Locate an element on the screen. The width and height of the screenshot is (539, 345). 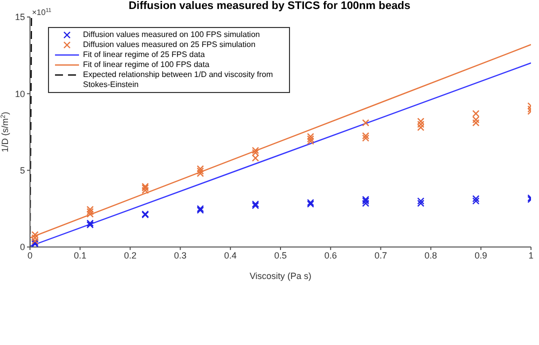
x-tick-label: 0.9 is located at coordinates (481, 255).